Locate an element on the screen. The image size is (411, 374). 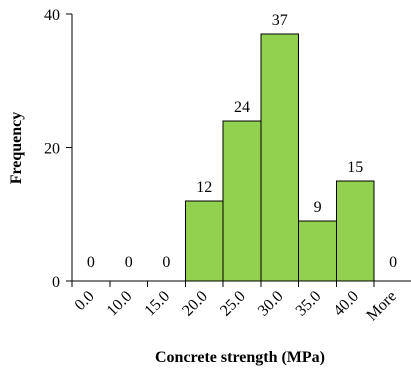
data-label-7: 15 is located at coordinates (355, 167).